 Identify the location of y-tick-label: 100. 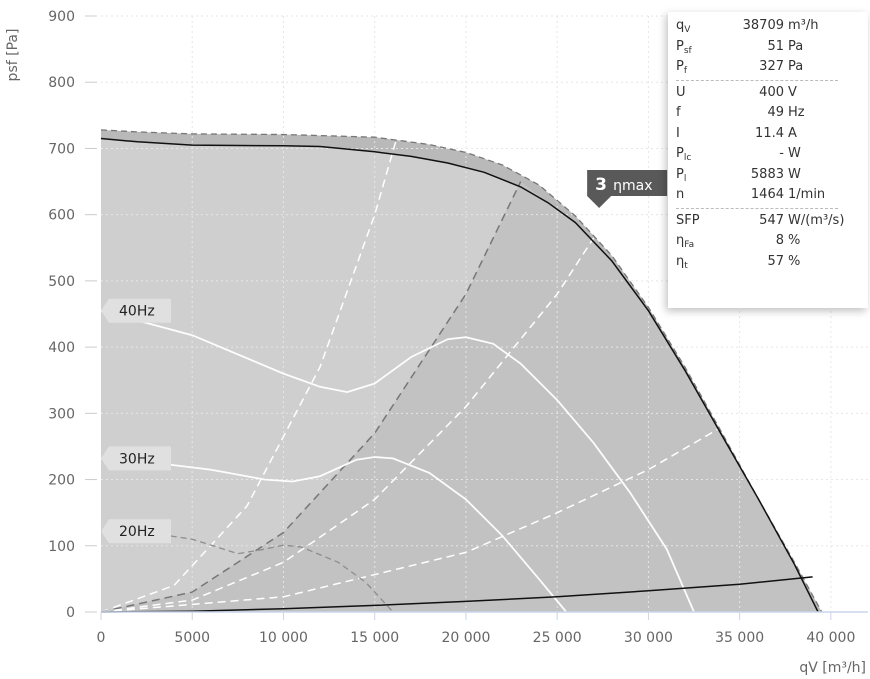
(61, 547).